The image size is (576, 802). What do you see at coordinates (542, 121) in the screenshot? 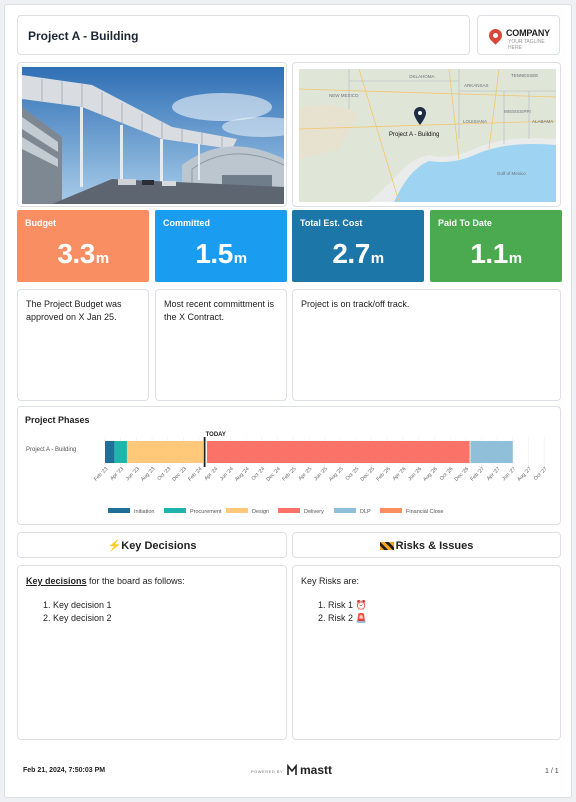
I see `map-label-alabama: ALABAMA` at bounding box center [542, 121].